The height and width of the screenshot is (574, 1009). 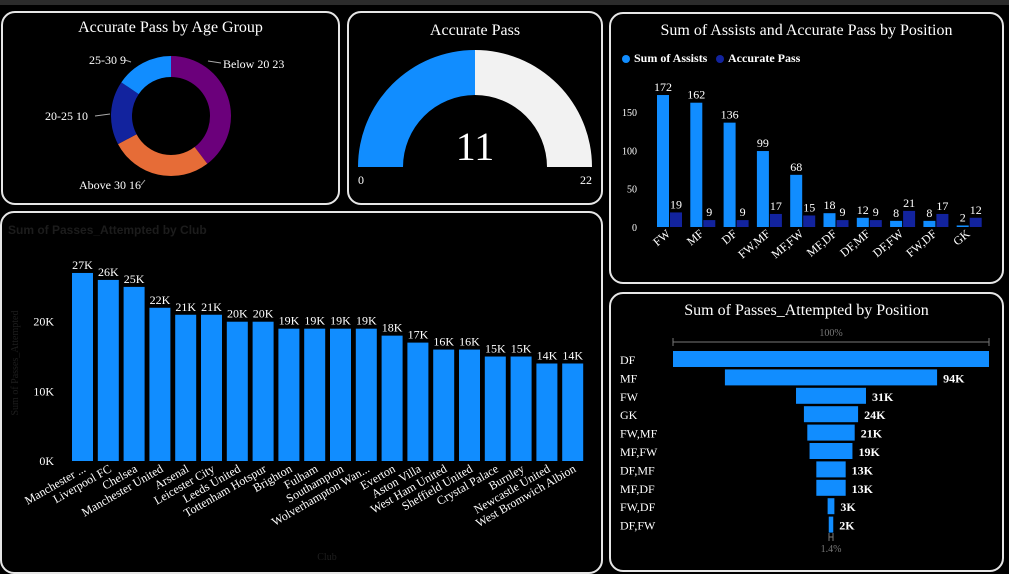 I want to click on assists-ytick: 50, so click(x=632, y=190).